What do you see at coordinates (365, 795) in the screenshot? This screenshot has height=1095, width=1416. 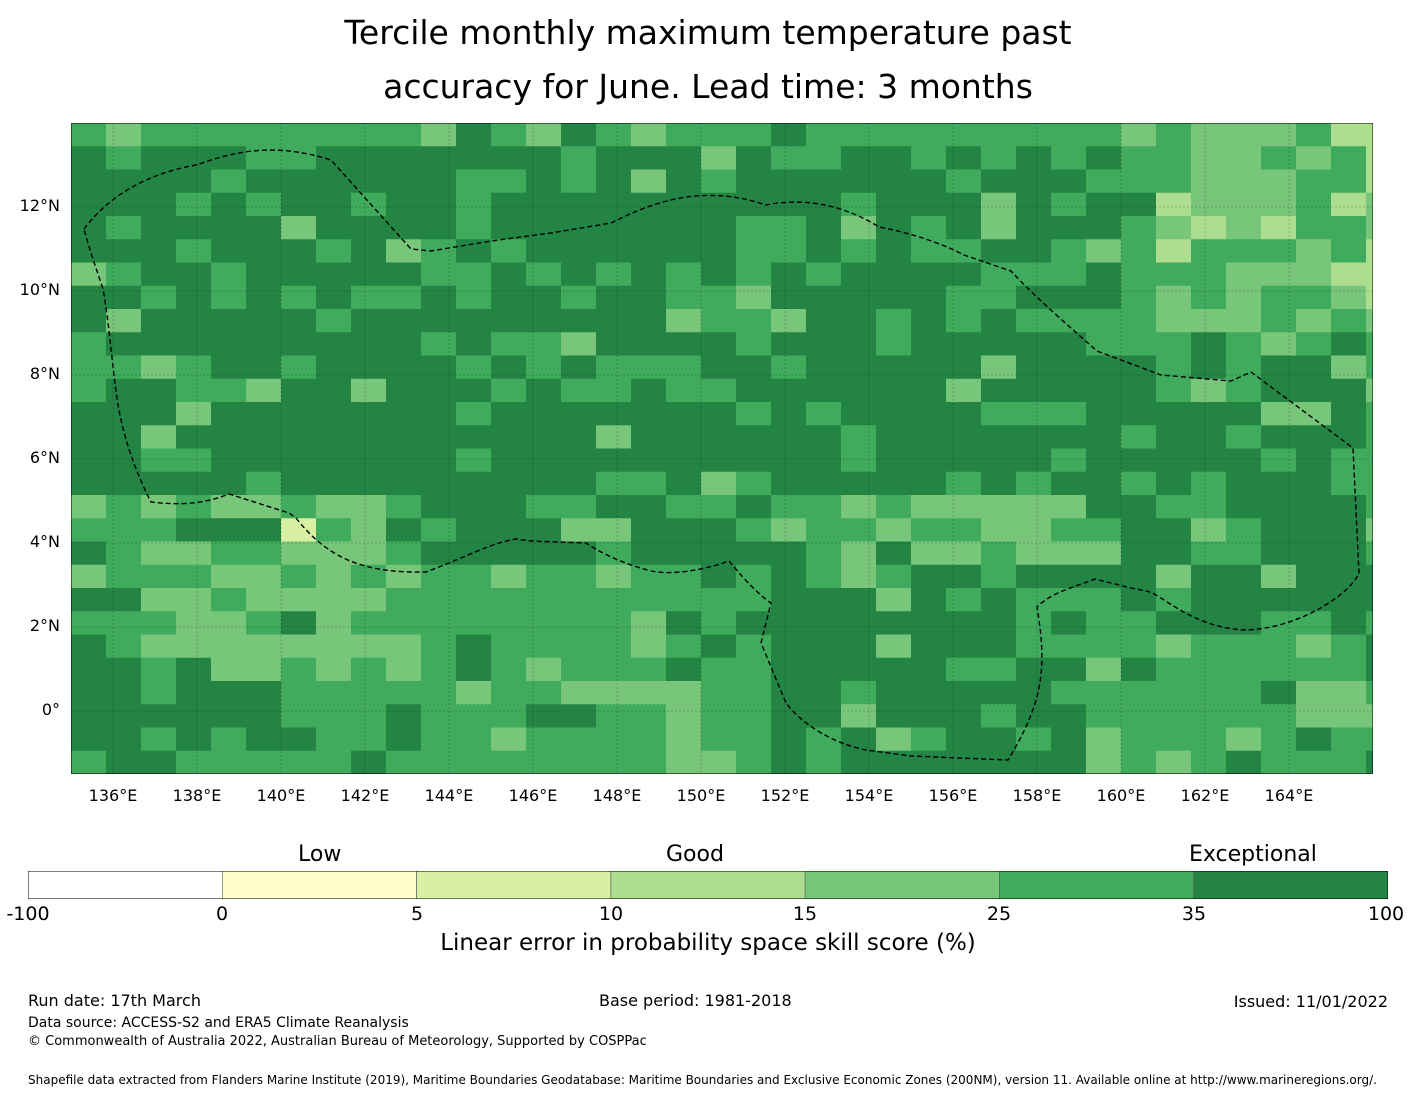 I see `lon-label-142e: 142°E` at bounding box center [365, 795].